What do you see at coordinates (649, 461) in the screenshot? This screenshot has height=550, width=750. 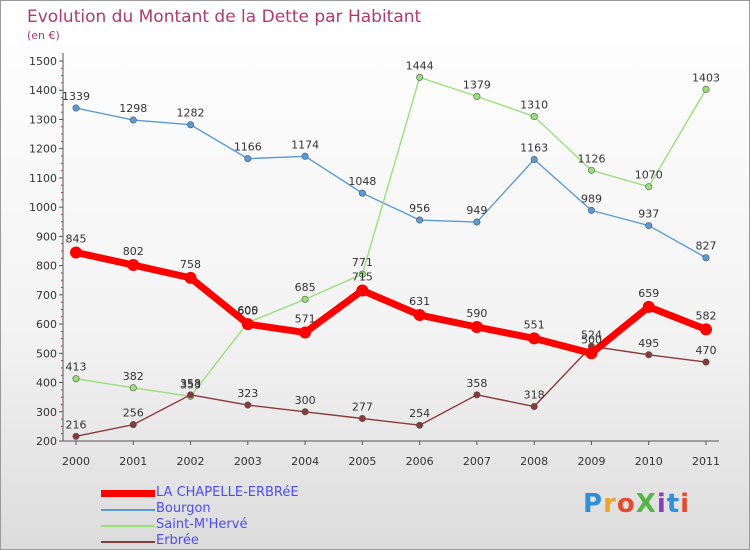 I see `x-tick-label: 2010` at bounding box center [649, 461].